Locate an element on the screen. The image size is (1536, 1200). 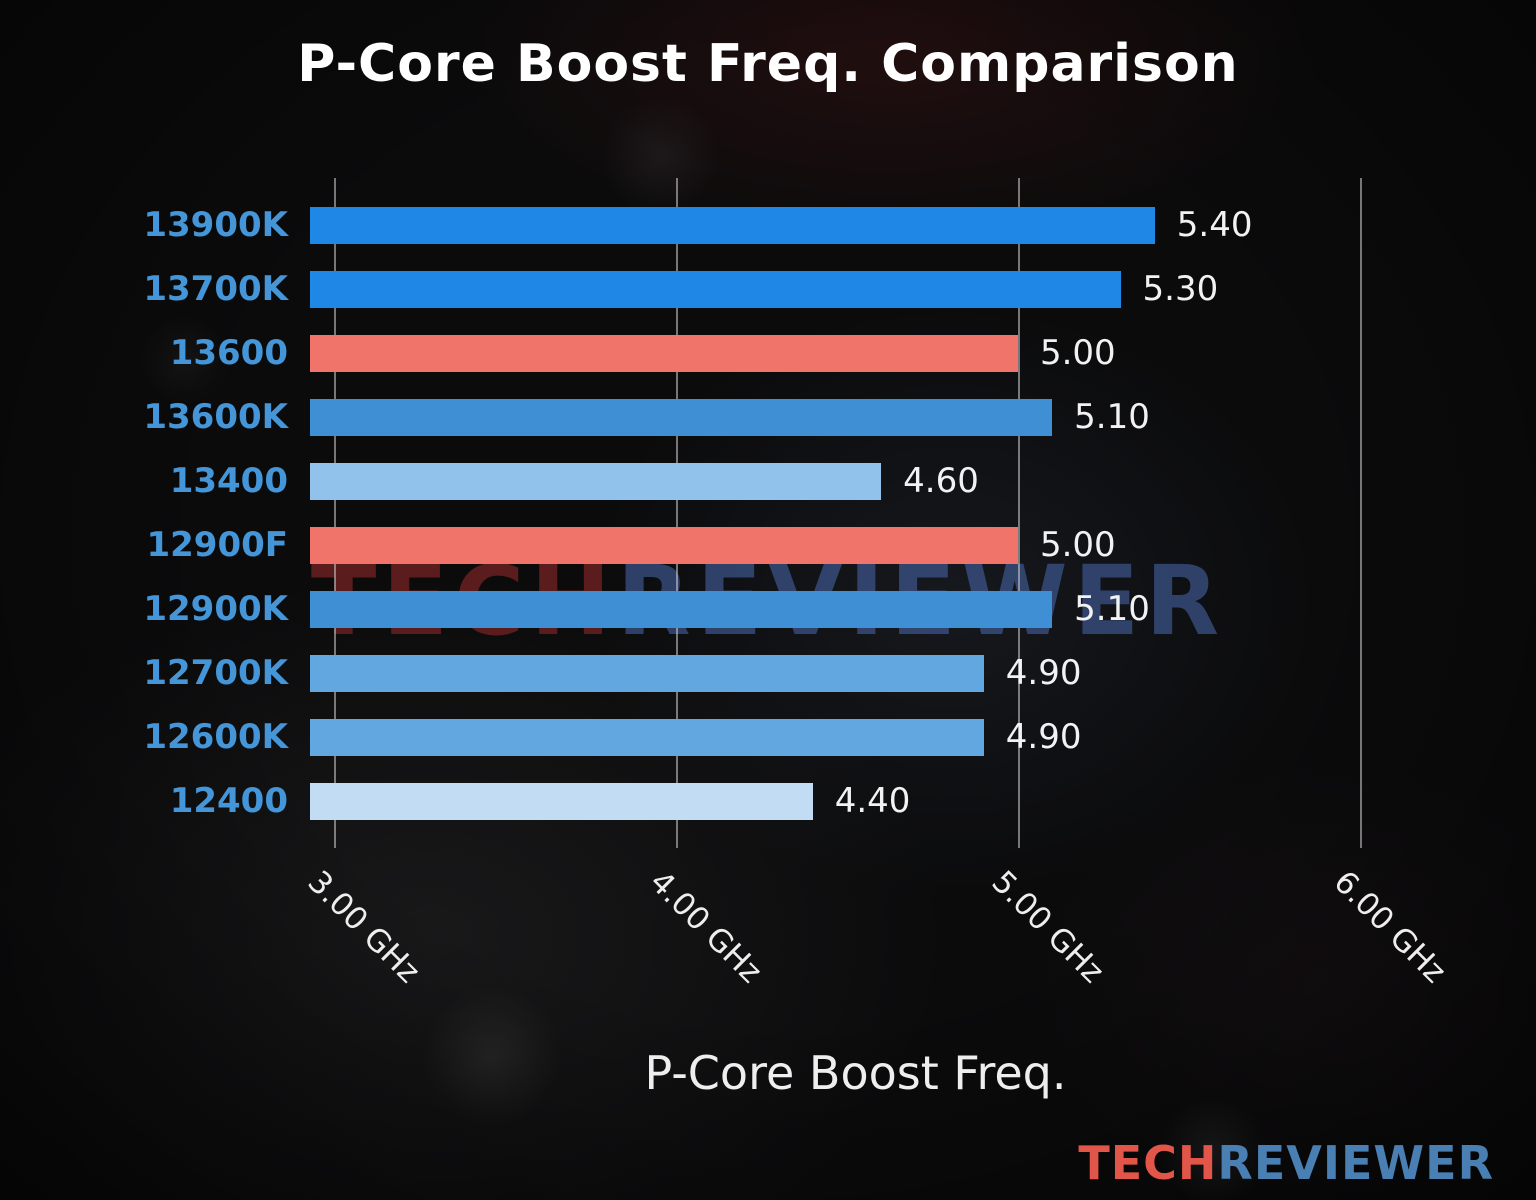
value-label-12900F: 5.00 is located at coordinates (1077, 545).